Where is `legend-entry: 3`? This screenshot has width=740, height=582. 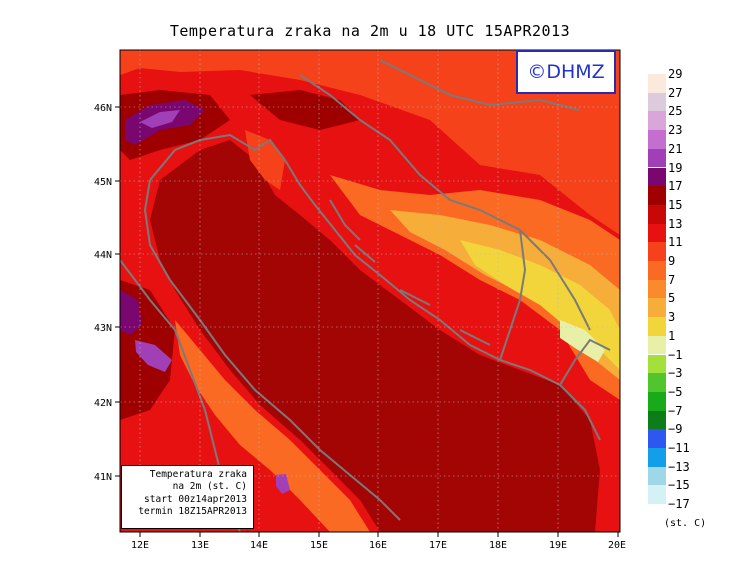 legend-entry: 3 is located at coordinates (683, 323).